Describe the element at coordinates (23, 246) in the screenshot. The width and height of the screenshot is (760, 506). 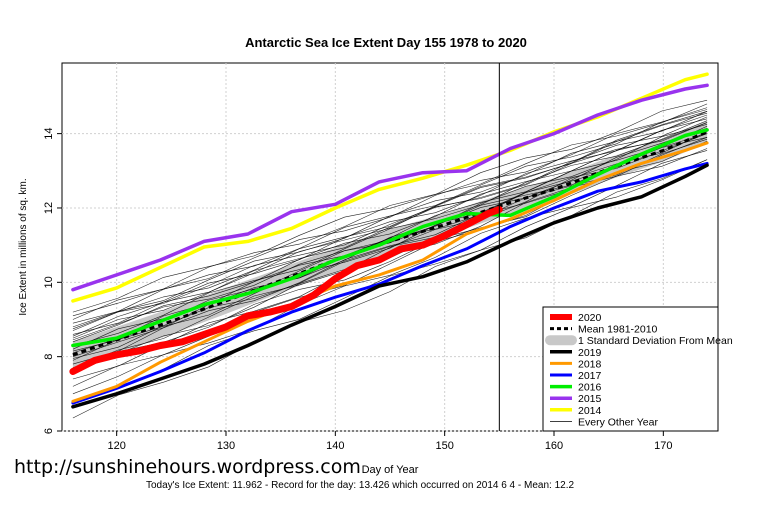
I see `y-axis-label: Ice Extent in millions of sq. km.` at that location.